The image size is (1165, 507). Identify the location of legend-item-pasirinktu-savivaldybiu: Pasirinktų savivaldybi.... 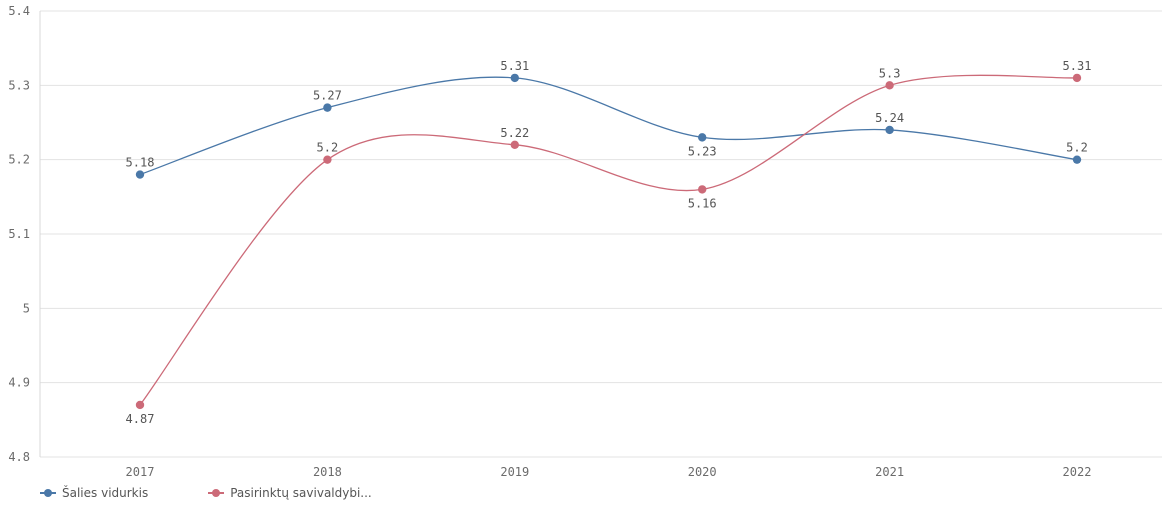
(290, 493).